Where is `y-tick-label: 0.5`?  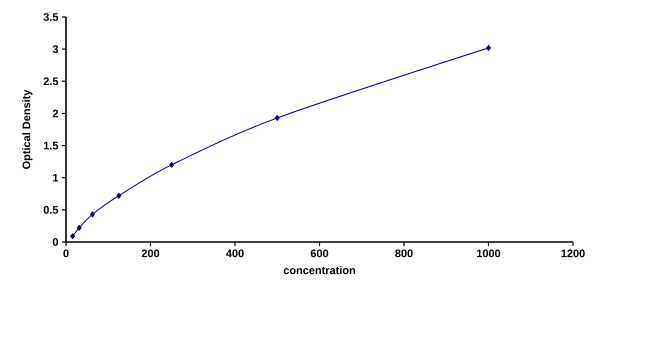
y-tick-label: 0.5 is located at coordinates (51, 210).